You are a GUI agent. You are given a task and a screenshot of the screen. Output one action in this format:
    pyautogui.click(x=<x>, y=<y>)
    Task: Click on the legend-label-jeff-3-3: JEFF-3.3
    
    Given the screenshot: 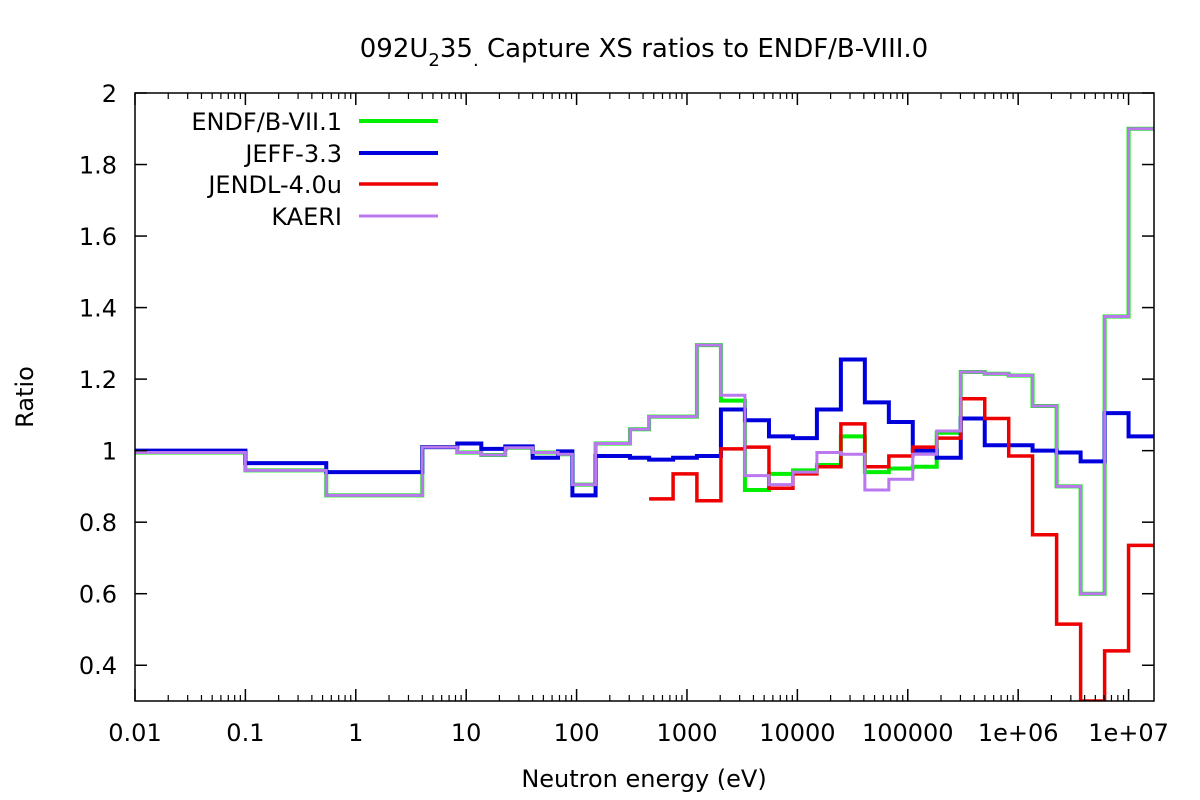 What is the action you would take?
    pyautogui.click(x=292, y=154)
    